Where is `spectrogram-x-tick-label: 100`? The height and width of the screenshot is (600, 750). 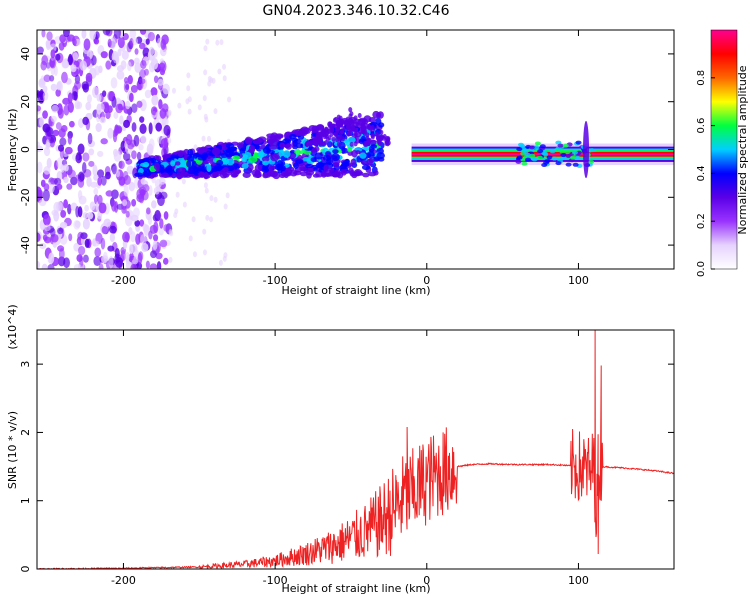
spectrogram-x-tick-label: 100 is located at coordinates (578, 280).